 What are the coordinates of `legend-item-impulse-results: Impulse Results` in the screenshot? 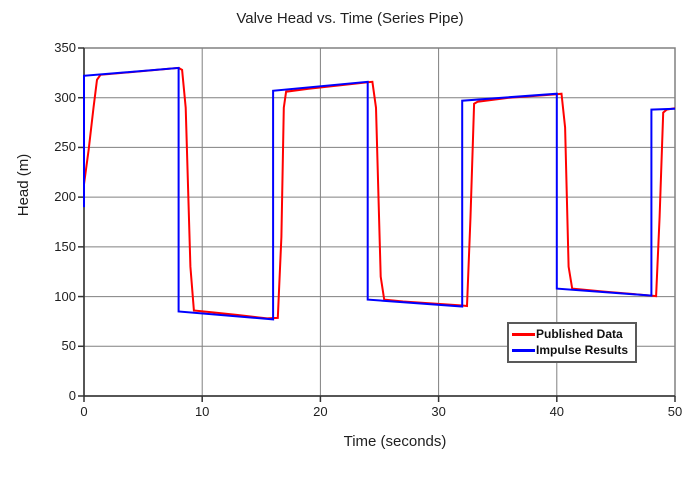 It's located at (570, 350).